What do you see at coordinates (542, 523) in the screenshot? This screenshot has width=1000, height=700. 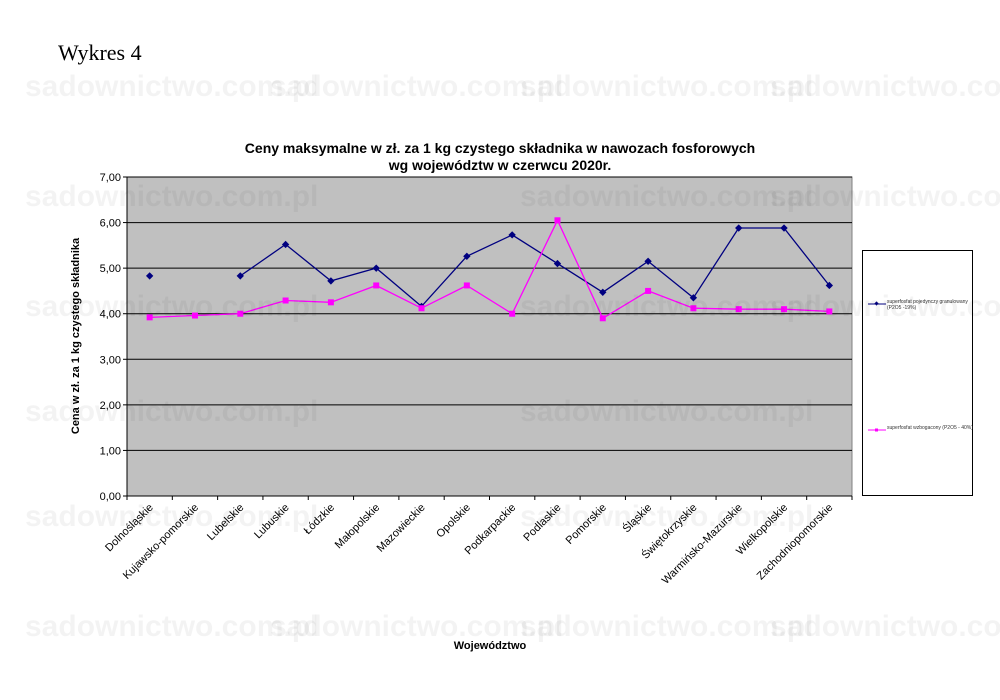 I see `x-tick-label: Podlaskie` at bounding box center [542, 523].